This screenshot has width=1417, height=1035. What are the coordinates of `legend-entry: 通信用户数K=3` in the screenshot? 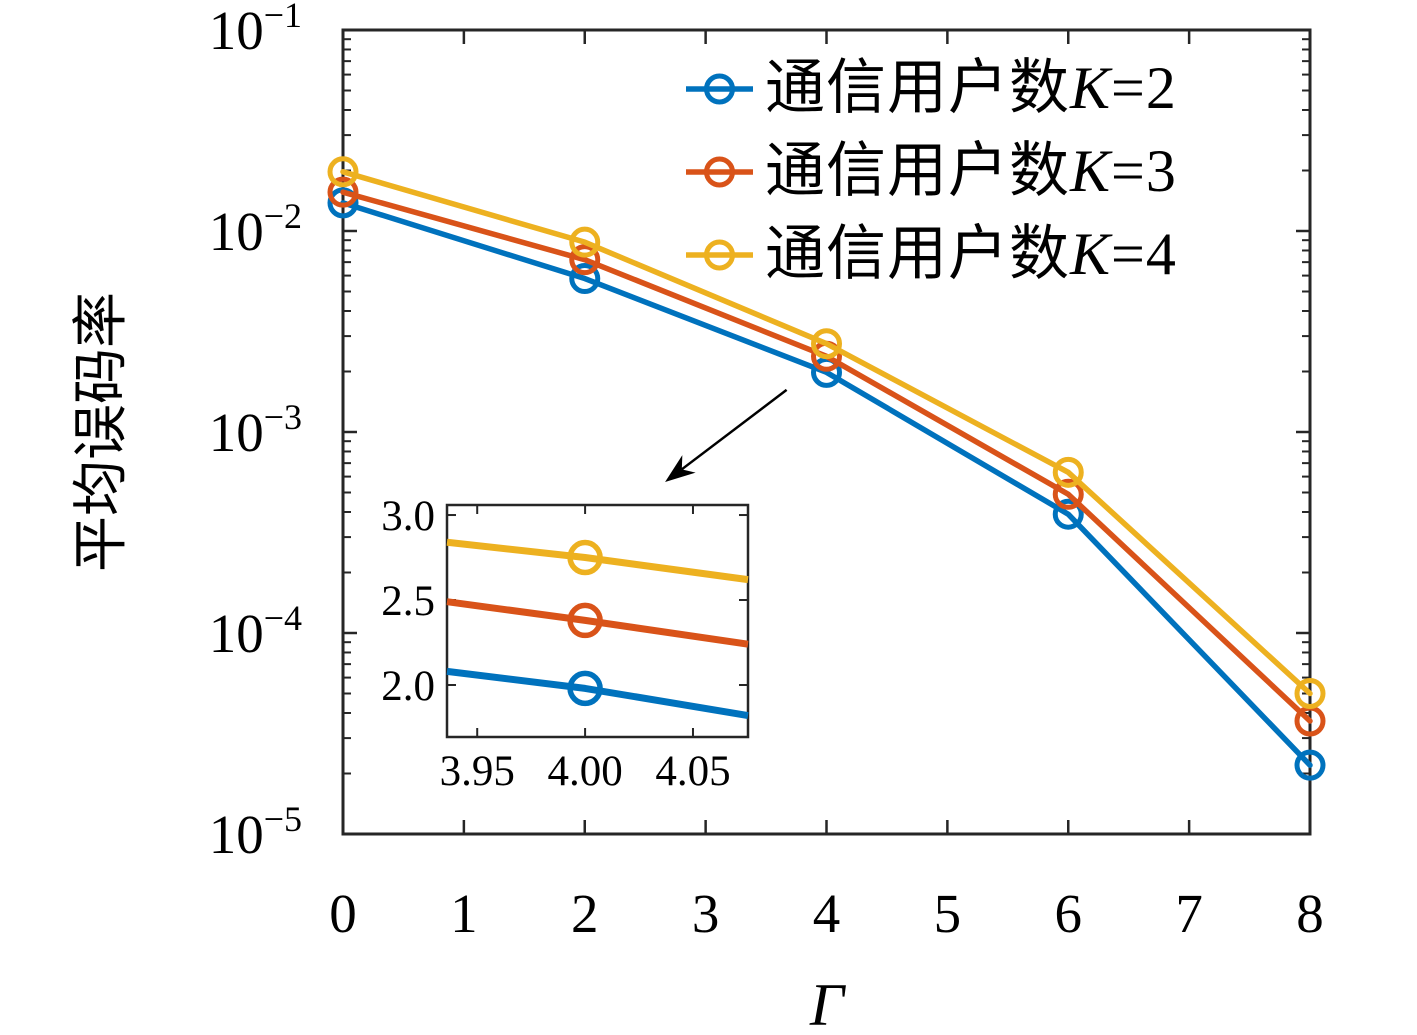 It's located at (931, 171).